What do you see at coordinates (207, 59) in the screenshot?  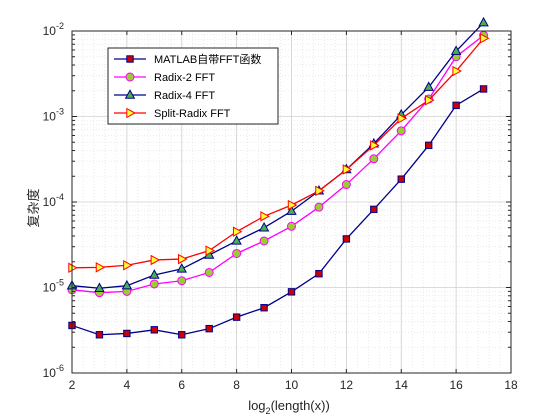 I see `legend-label: MATLAB自带FFT函数` at bounding box center [207, 59].